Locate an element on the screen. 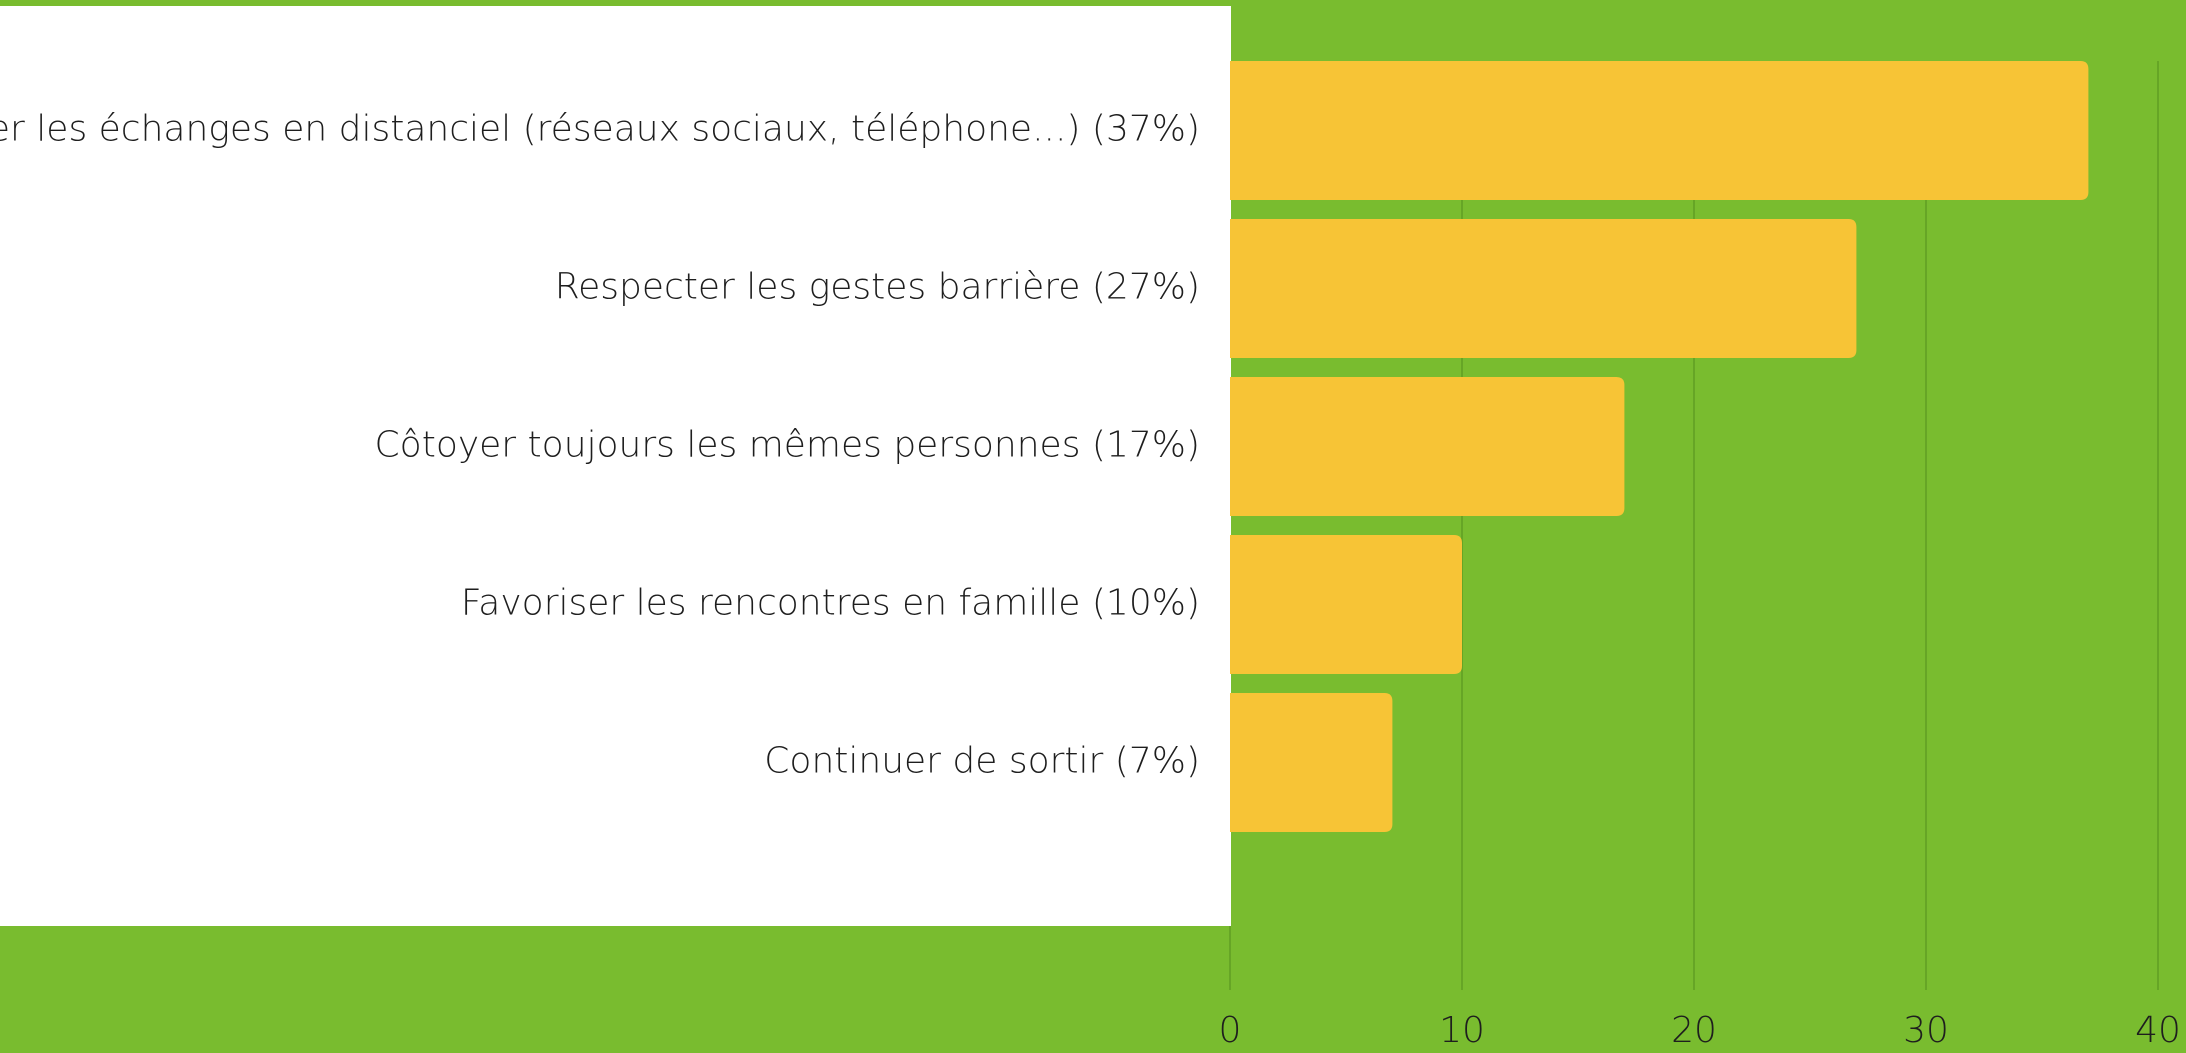  x-tick-label: 30 is located at coordinates (1926, 1030).